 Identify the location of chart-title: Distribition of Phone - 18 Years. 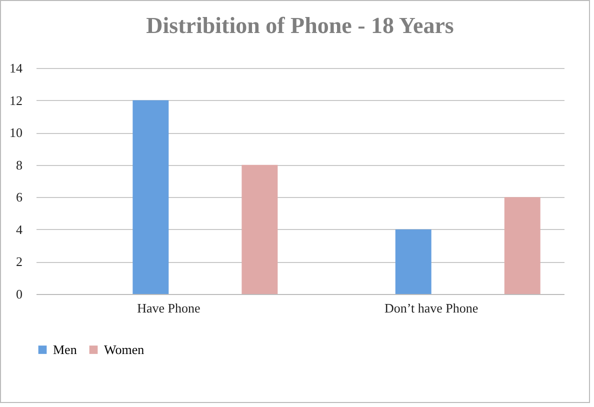
(300, 25).